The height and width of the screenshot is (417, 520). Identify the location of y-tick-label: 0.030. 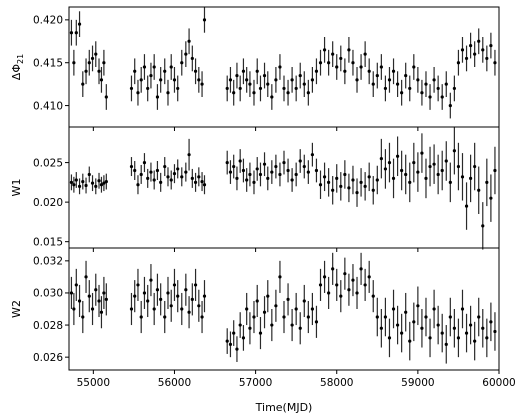
(48, 294).